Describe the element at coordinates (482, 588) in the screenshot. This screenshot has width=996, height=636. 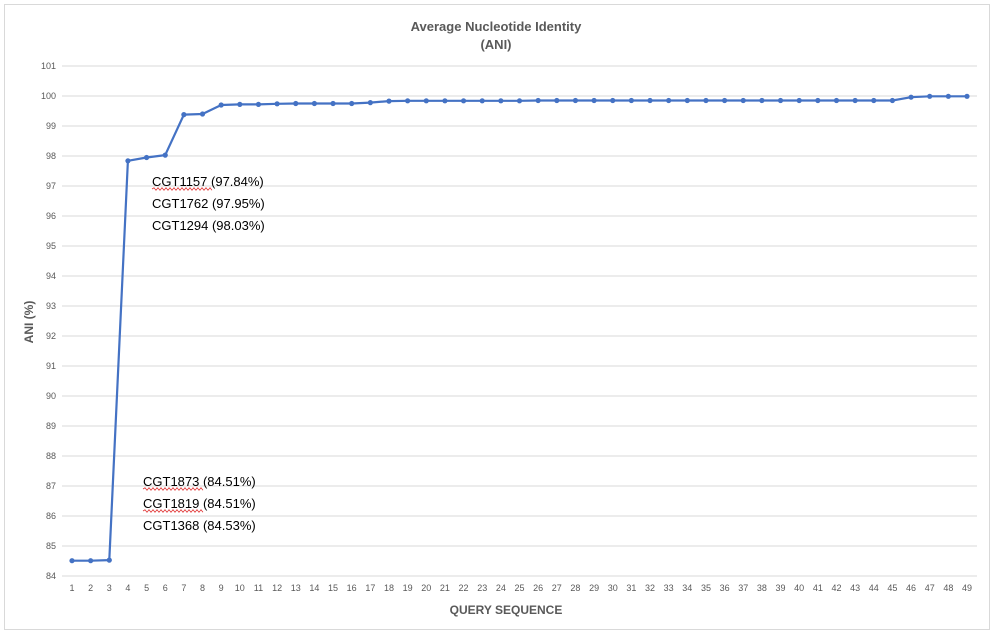
I see `x-tick-label: 23` at that location.